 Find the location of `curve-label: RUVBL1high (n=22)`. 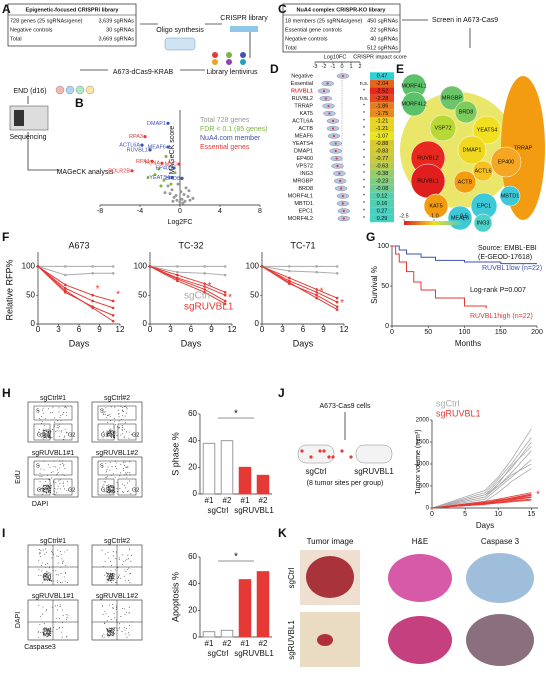

curve-label: RUVBL1high (n=22) is located at coordinates (501, 316).